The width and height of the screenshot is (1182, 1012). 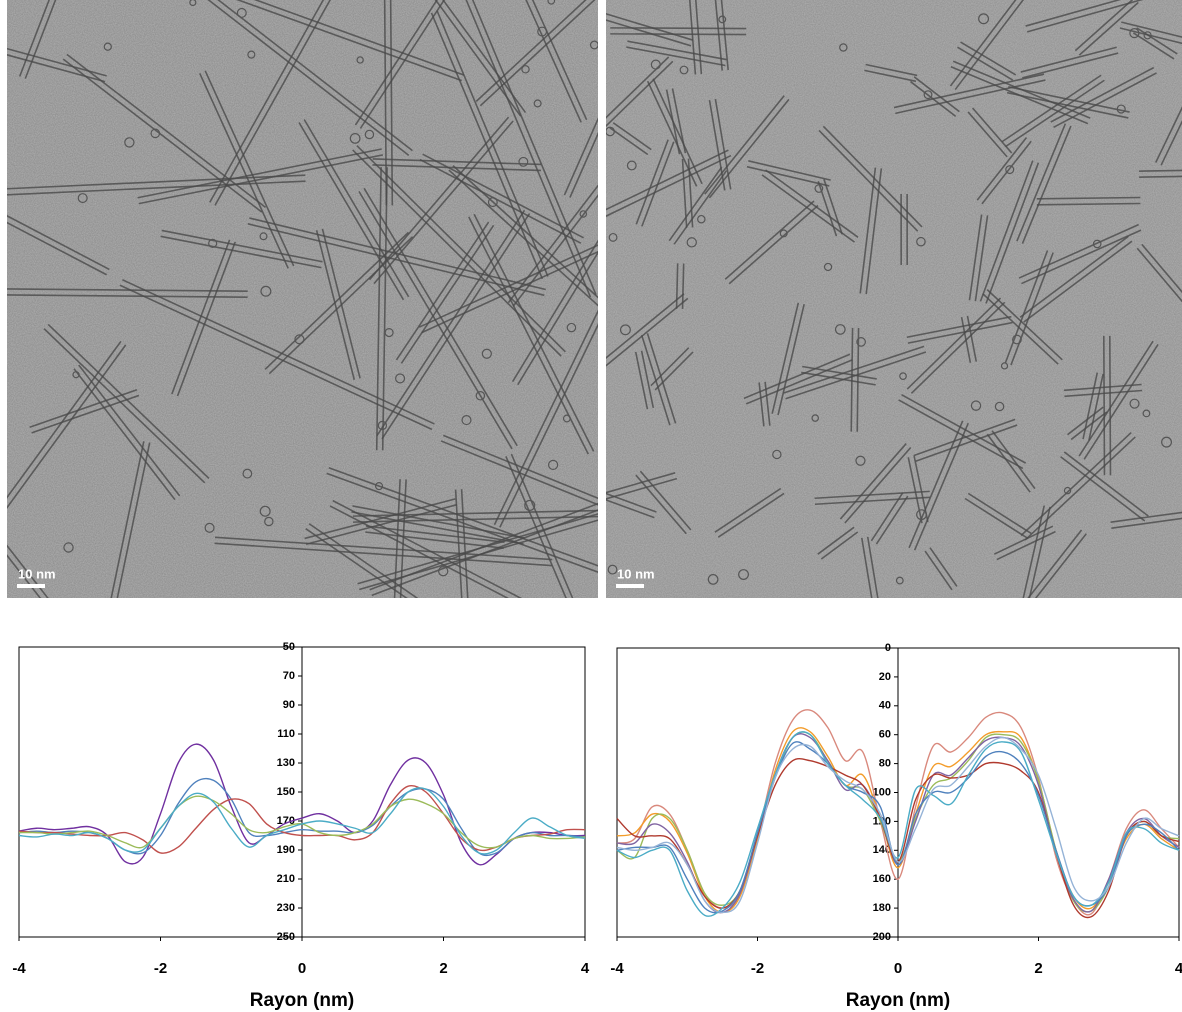 I want to click on y-tick-label: 60, so click(x=885, y=735).